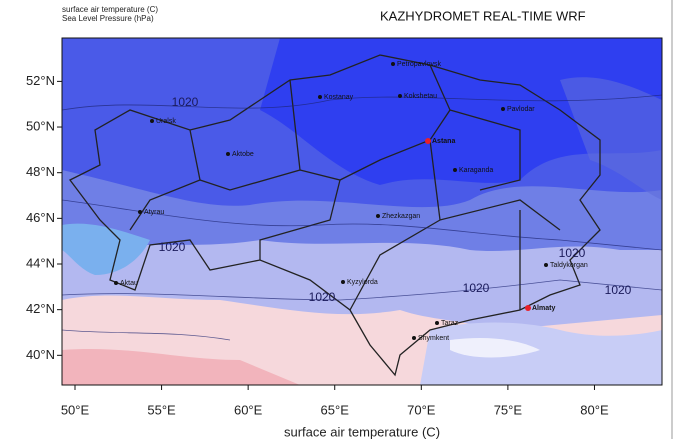 Image resolution: width=678 pixels, height=439 pixels. I want to click on y-tick-label: 48°N, so click(40, 171).